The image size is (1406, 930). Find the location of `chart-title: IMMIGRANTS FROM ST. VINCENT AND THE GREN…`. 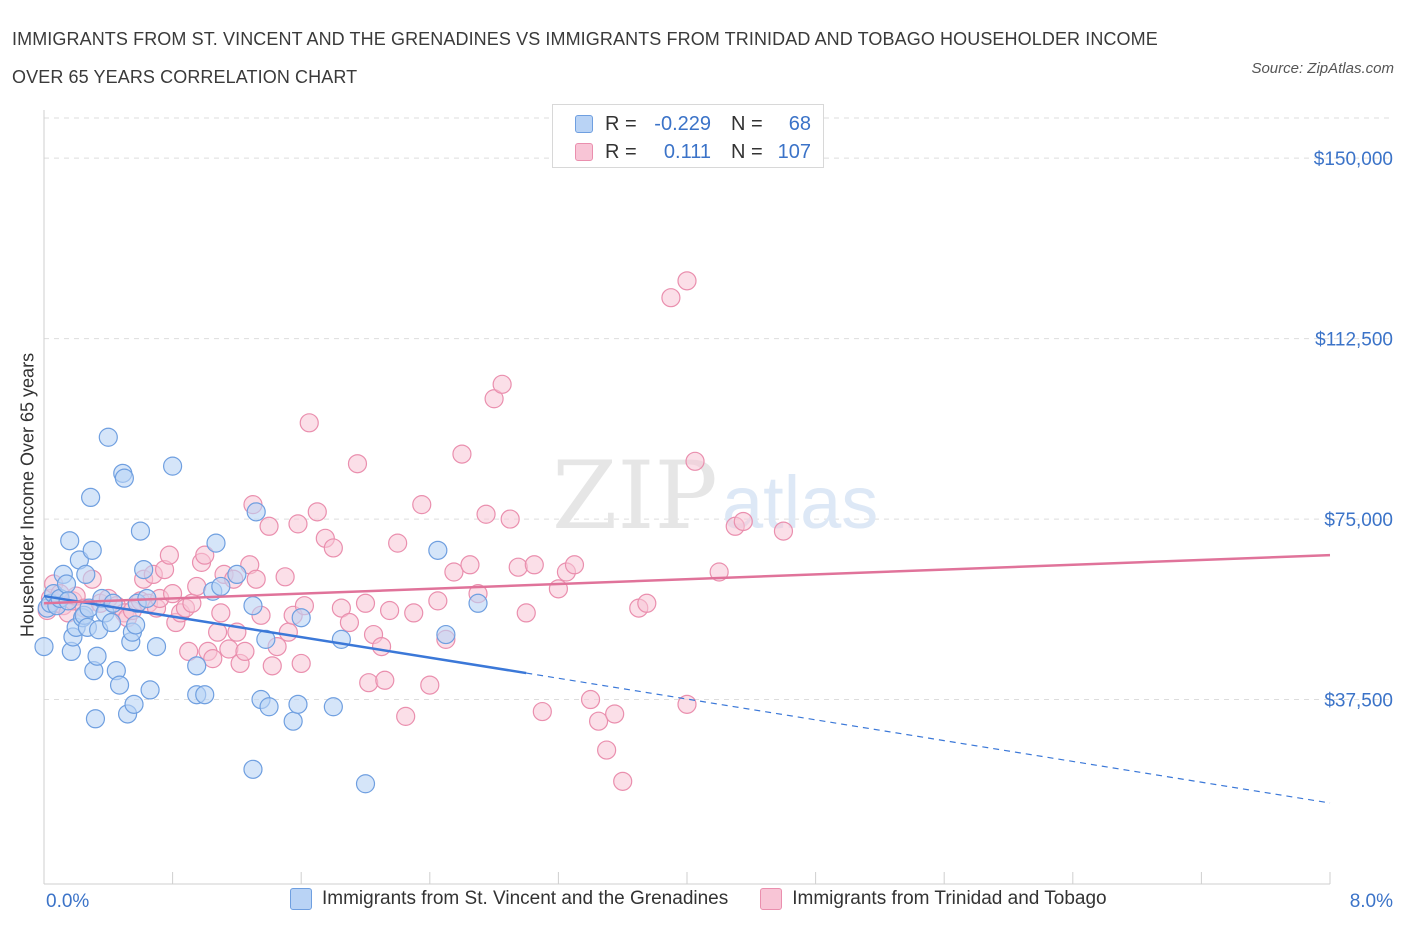

chart-title: IMMIGRANTS FROM ST. VINCENT AND THE GREN… is located at coordinates (612, 58).